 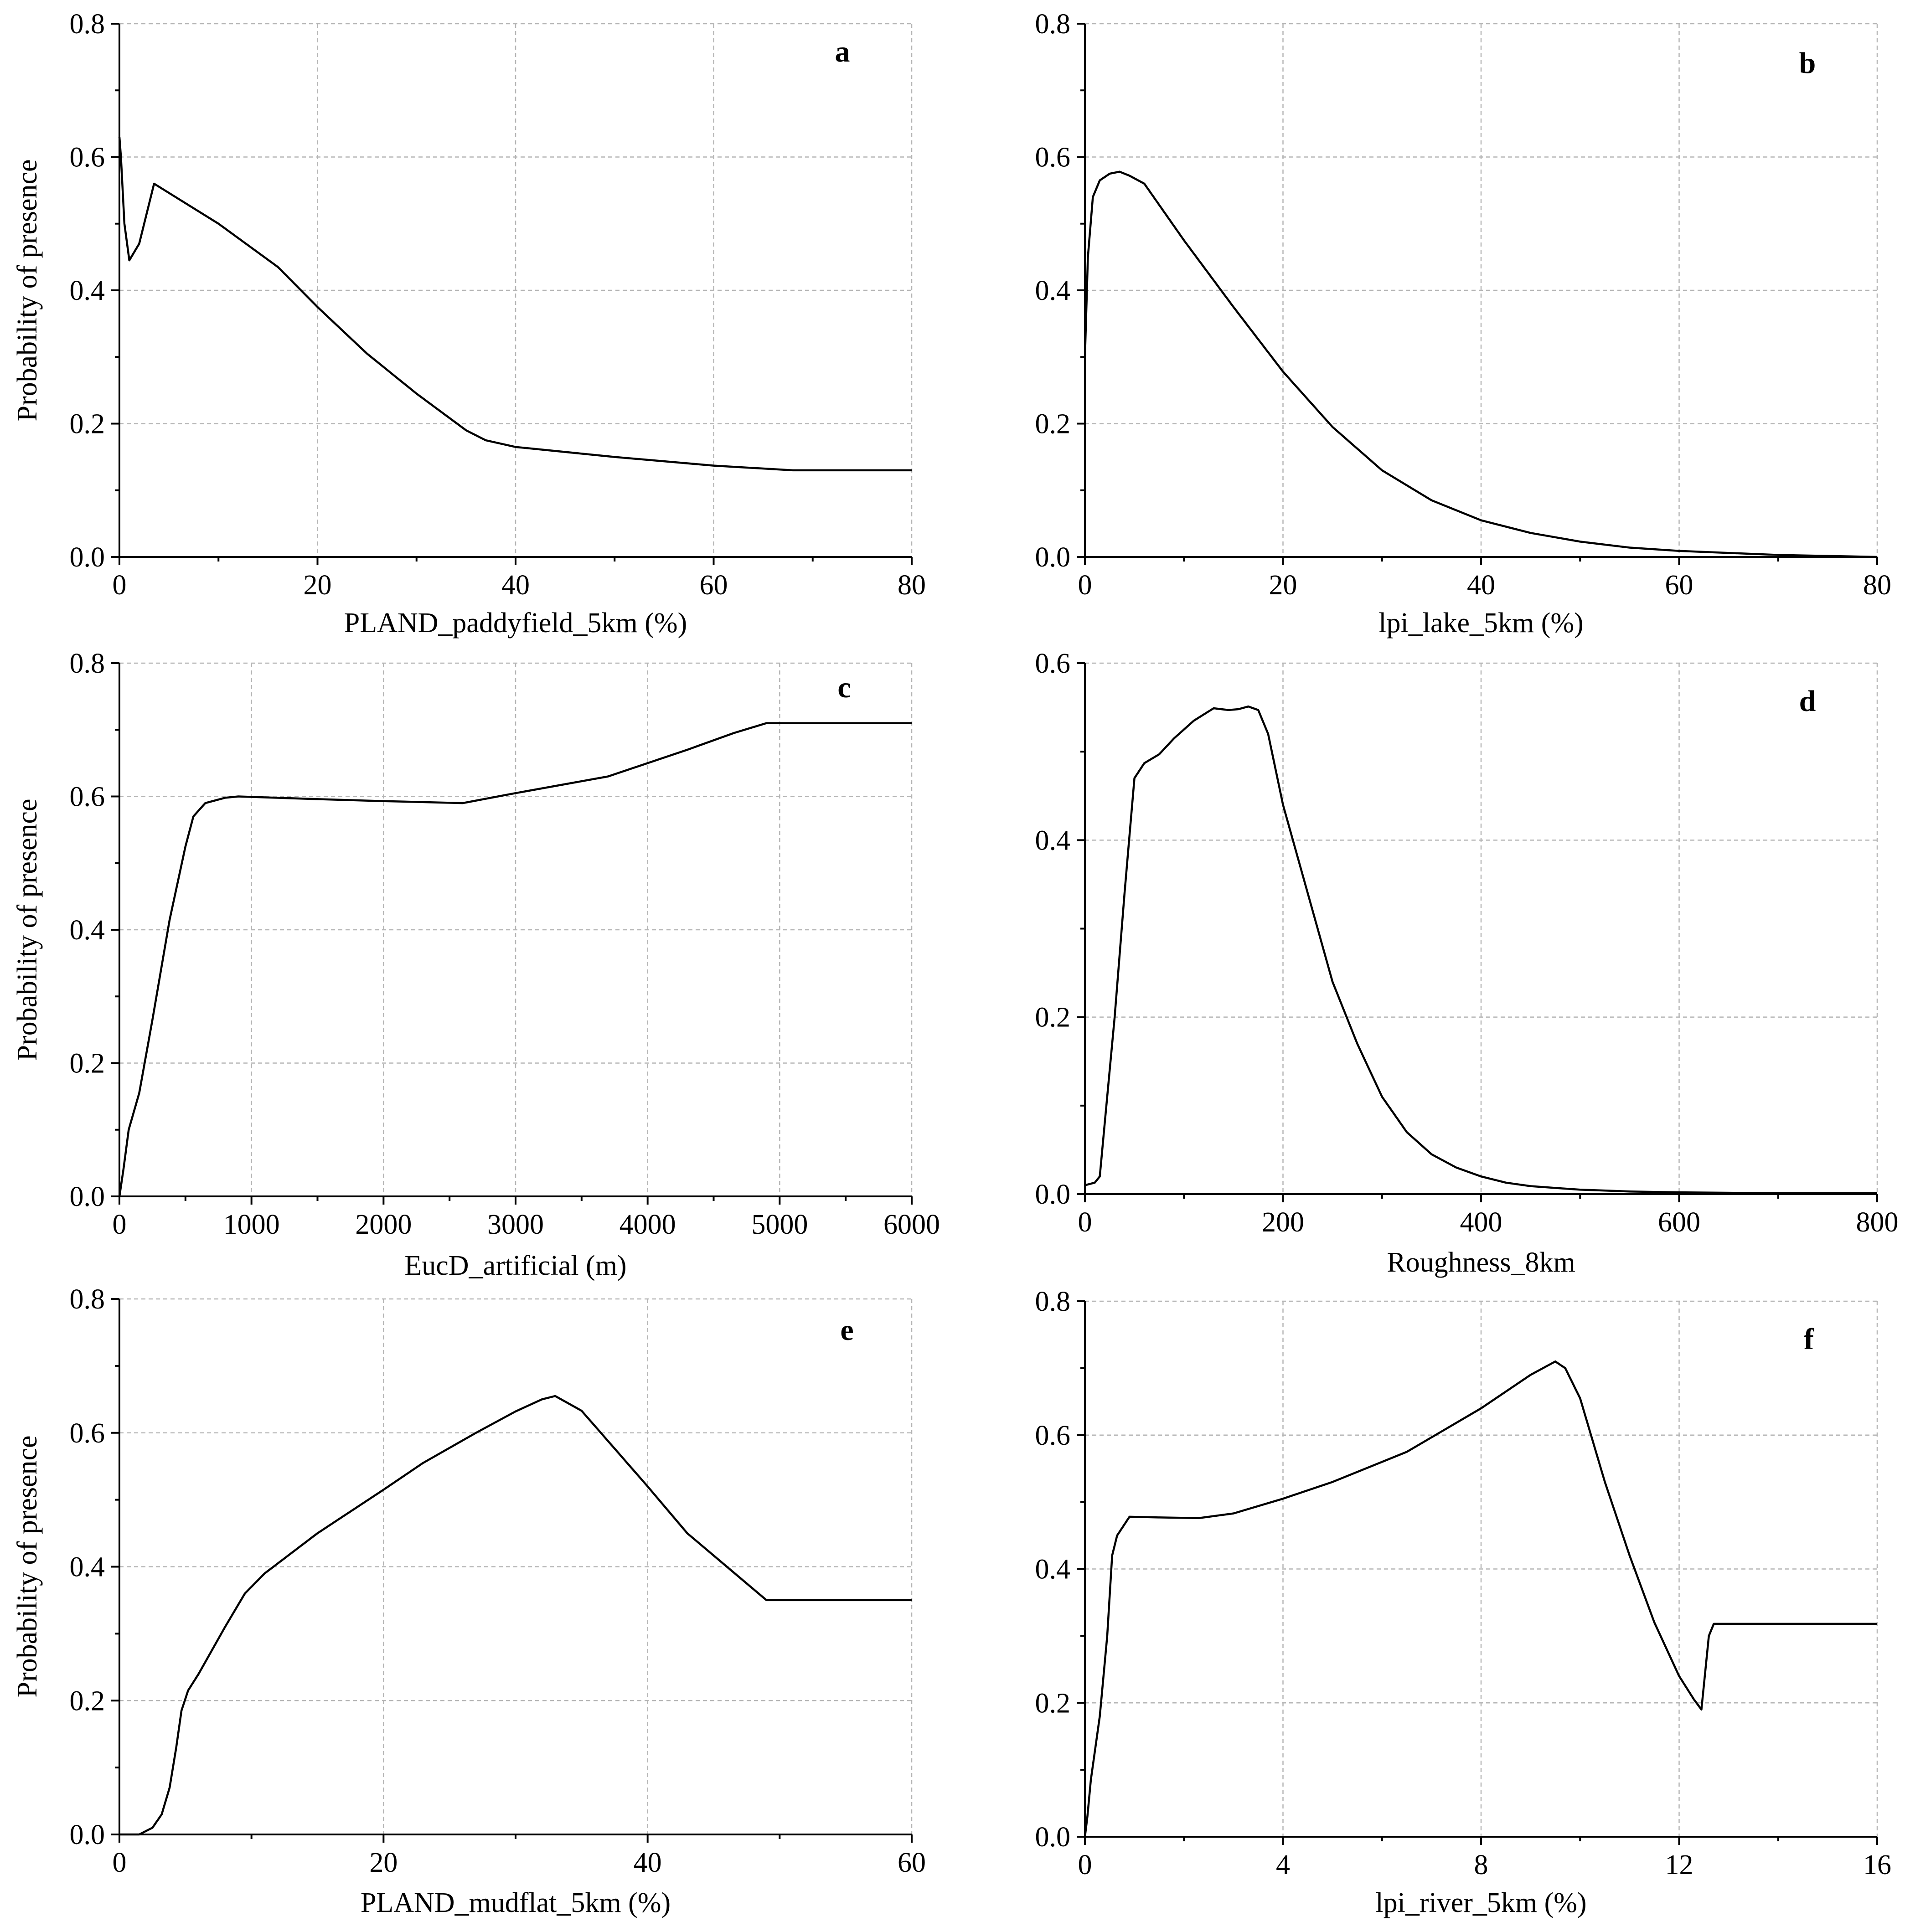 I want to click on panel-letter: e, so click(x=846, y=1330).